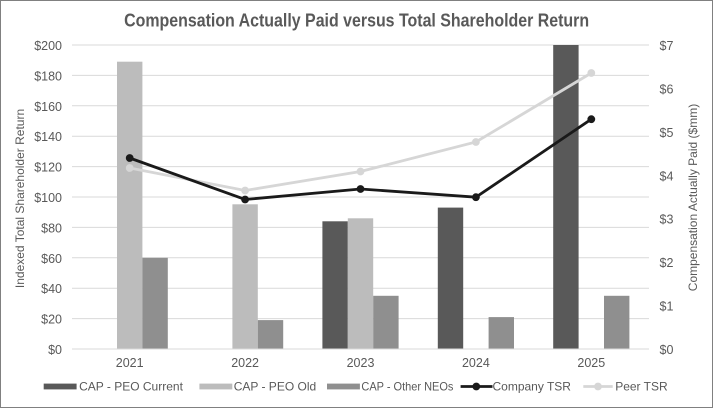  I want to click on svg-text: Company TSR, so click(532, 387).